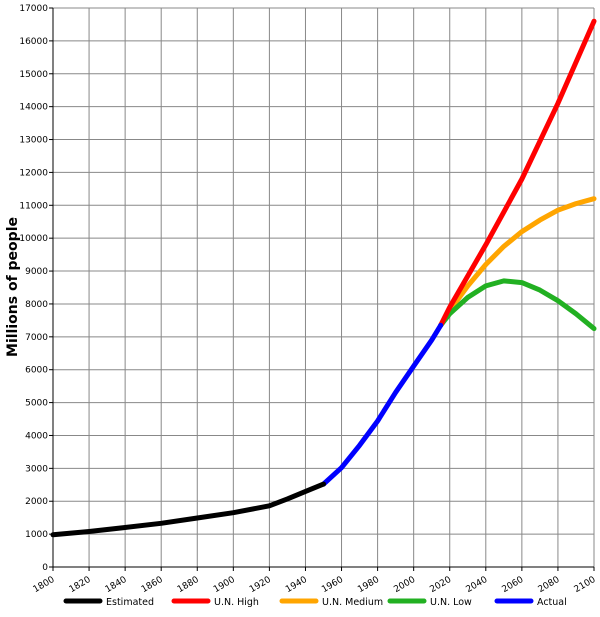  I want to click on x-tick-label: 1960, so click(332, 585).